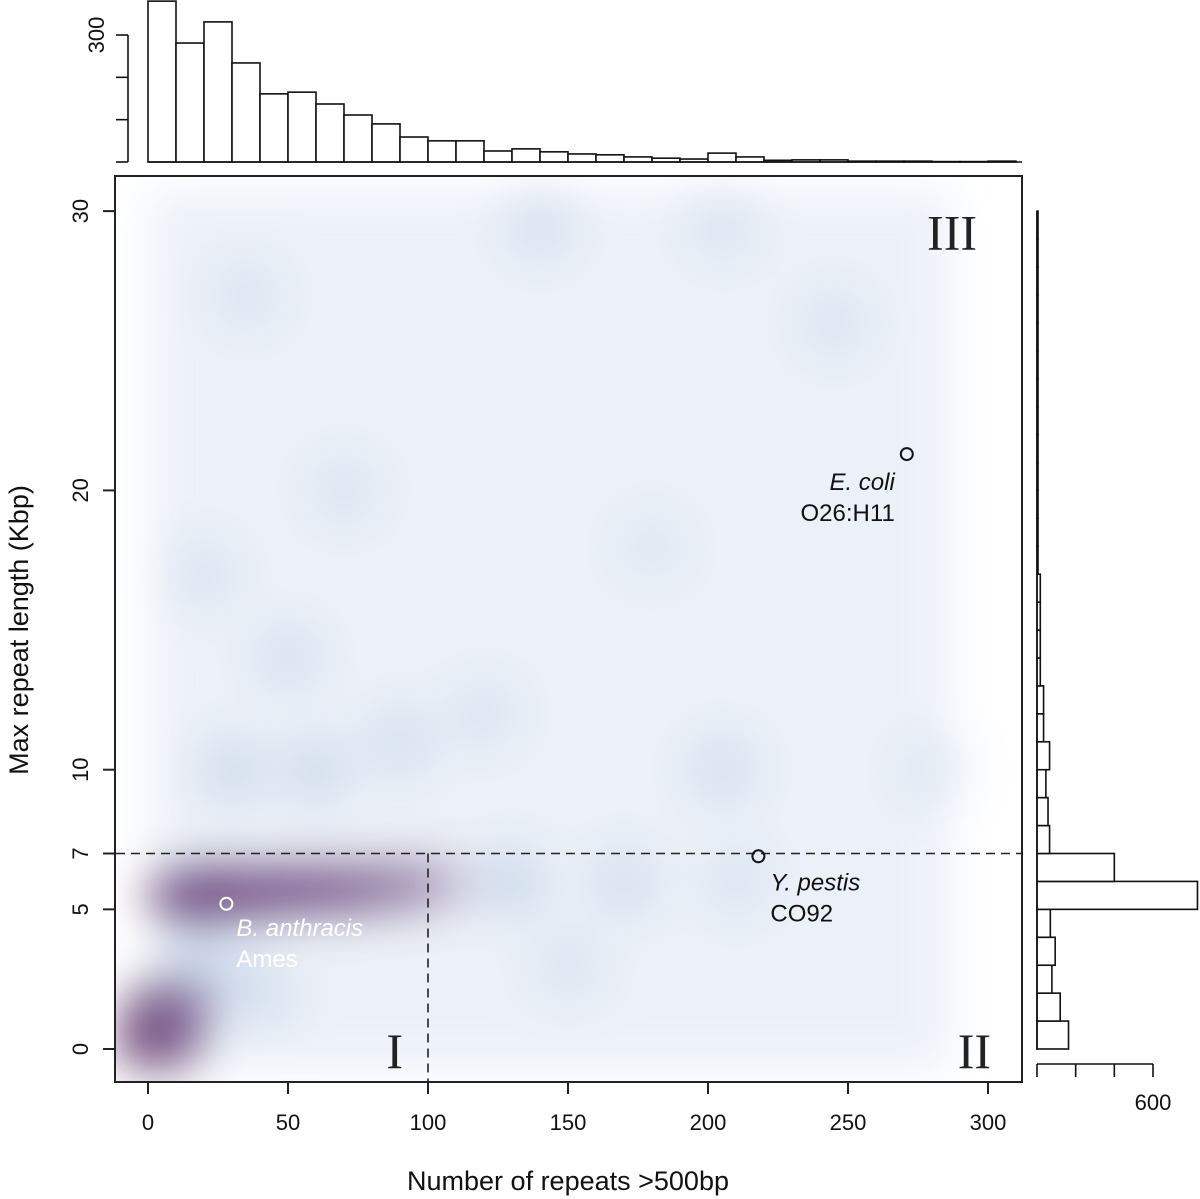 Image resolution: width=1200 pixels, height=1199 pixels. Describe the element at coordinates (1153, 1102) in the screenshot. I see `right-hist-tick-label: 600` at that location.